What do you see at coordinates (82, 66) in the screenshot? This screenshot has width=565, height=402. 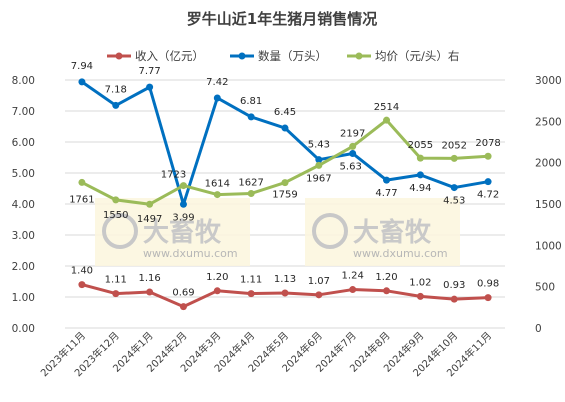 I see `data-label: 7.94` at bounding box center [82, 66].